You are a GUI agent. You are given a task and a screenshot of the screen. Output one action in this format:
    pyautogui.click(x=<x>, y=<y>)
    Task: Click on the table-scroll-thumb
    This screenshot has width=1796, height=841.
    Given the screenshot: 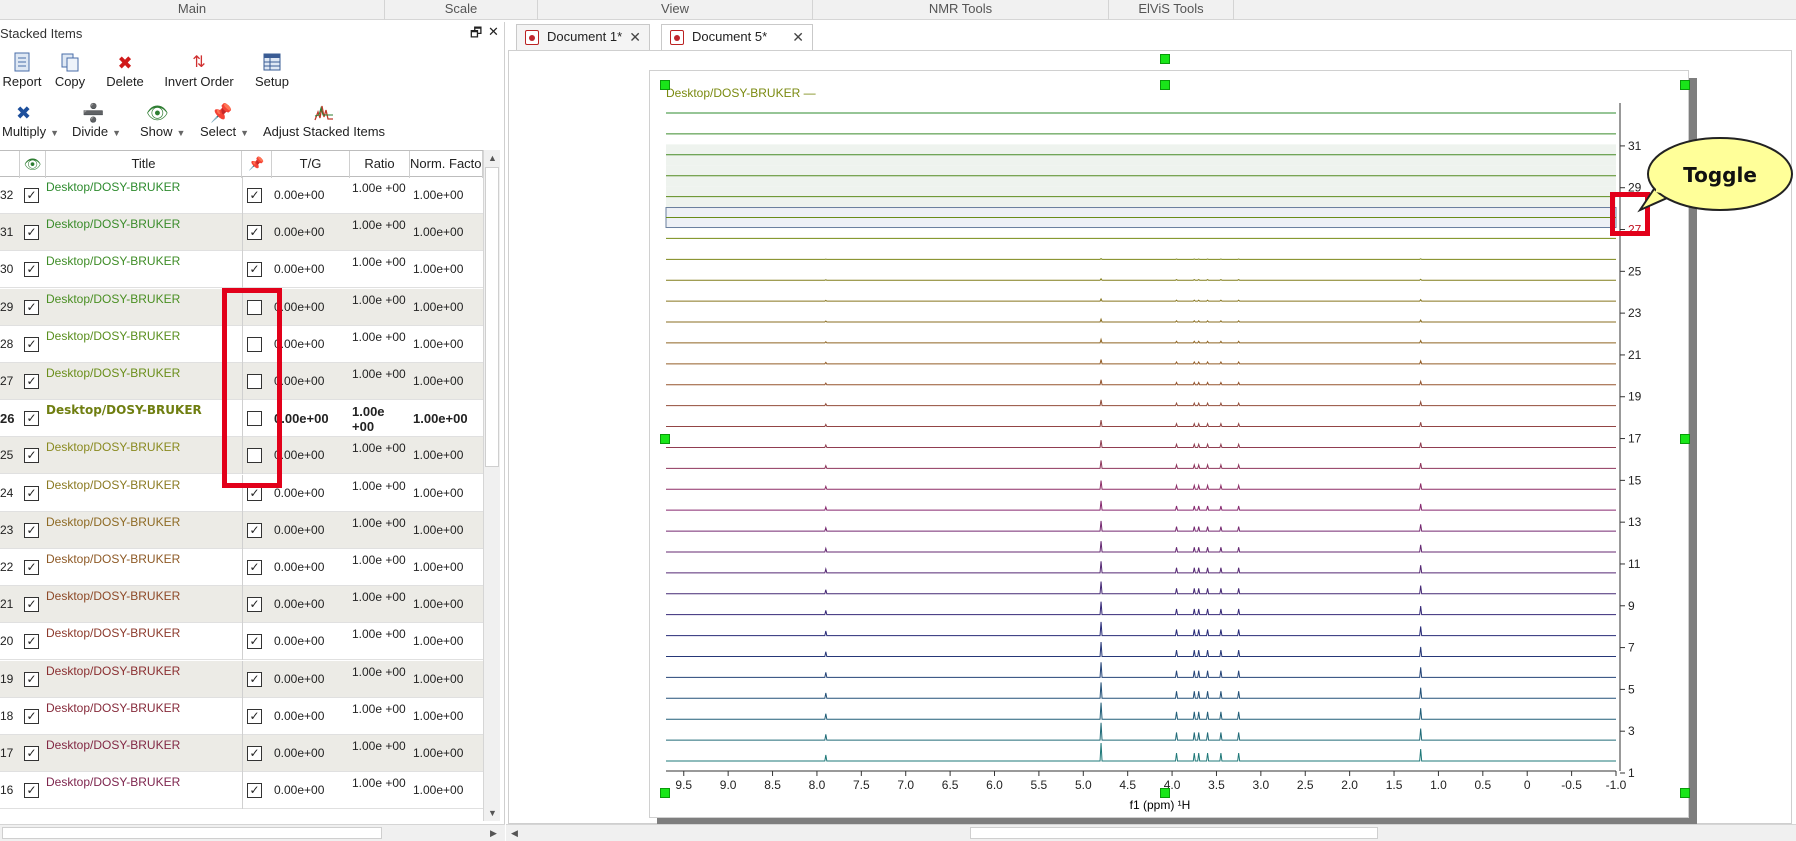 What is the action you would take?
    pyautogui.click(x=492, y=317)
    